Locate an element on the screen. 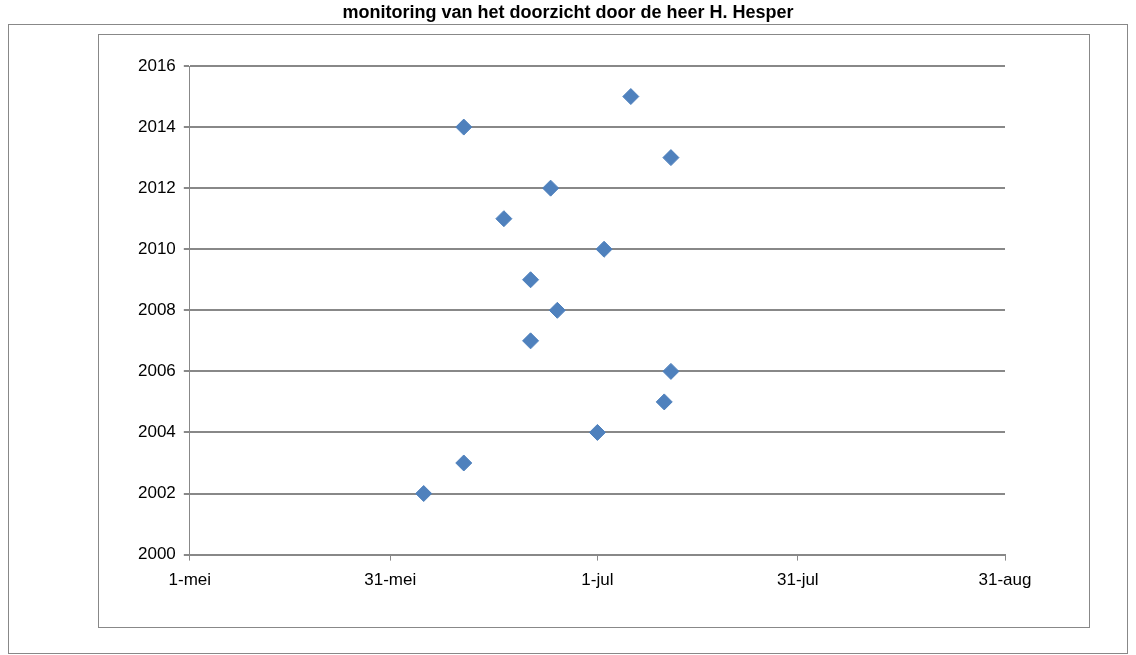  chart-title: monitoring van het doorzicht door de heer H. Hesper is located at coordinates (568, 12).